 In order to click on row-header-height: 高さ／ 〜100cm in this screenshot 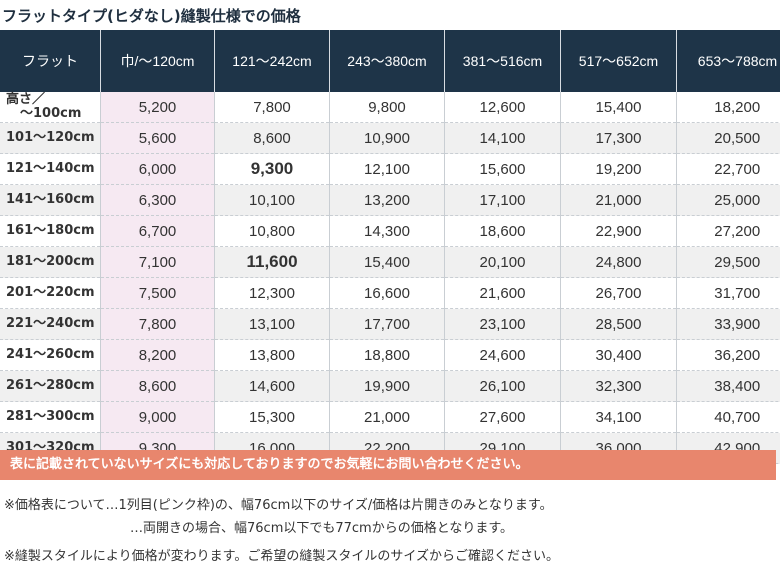, I will do `click(50, 107)`.